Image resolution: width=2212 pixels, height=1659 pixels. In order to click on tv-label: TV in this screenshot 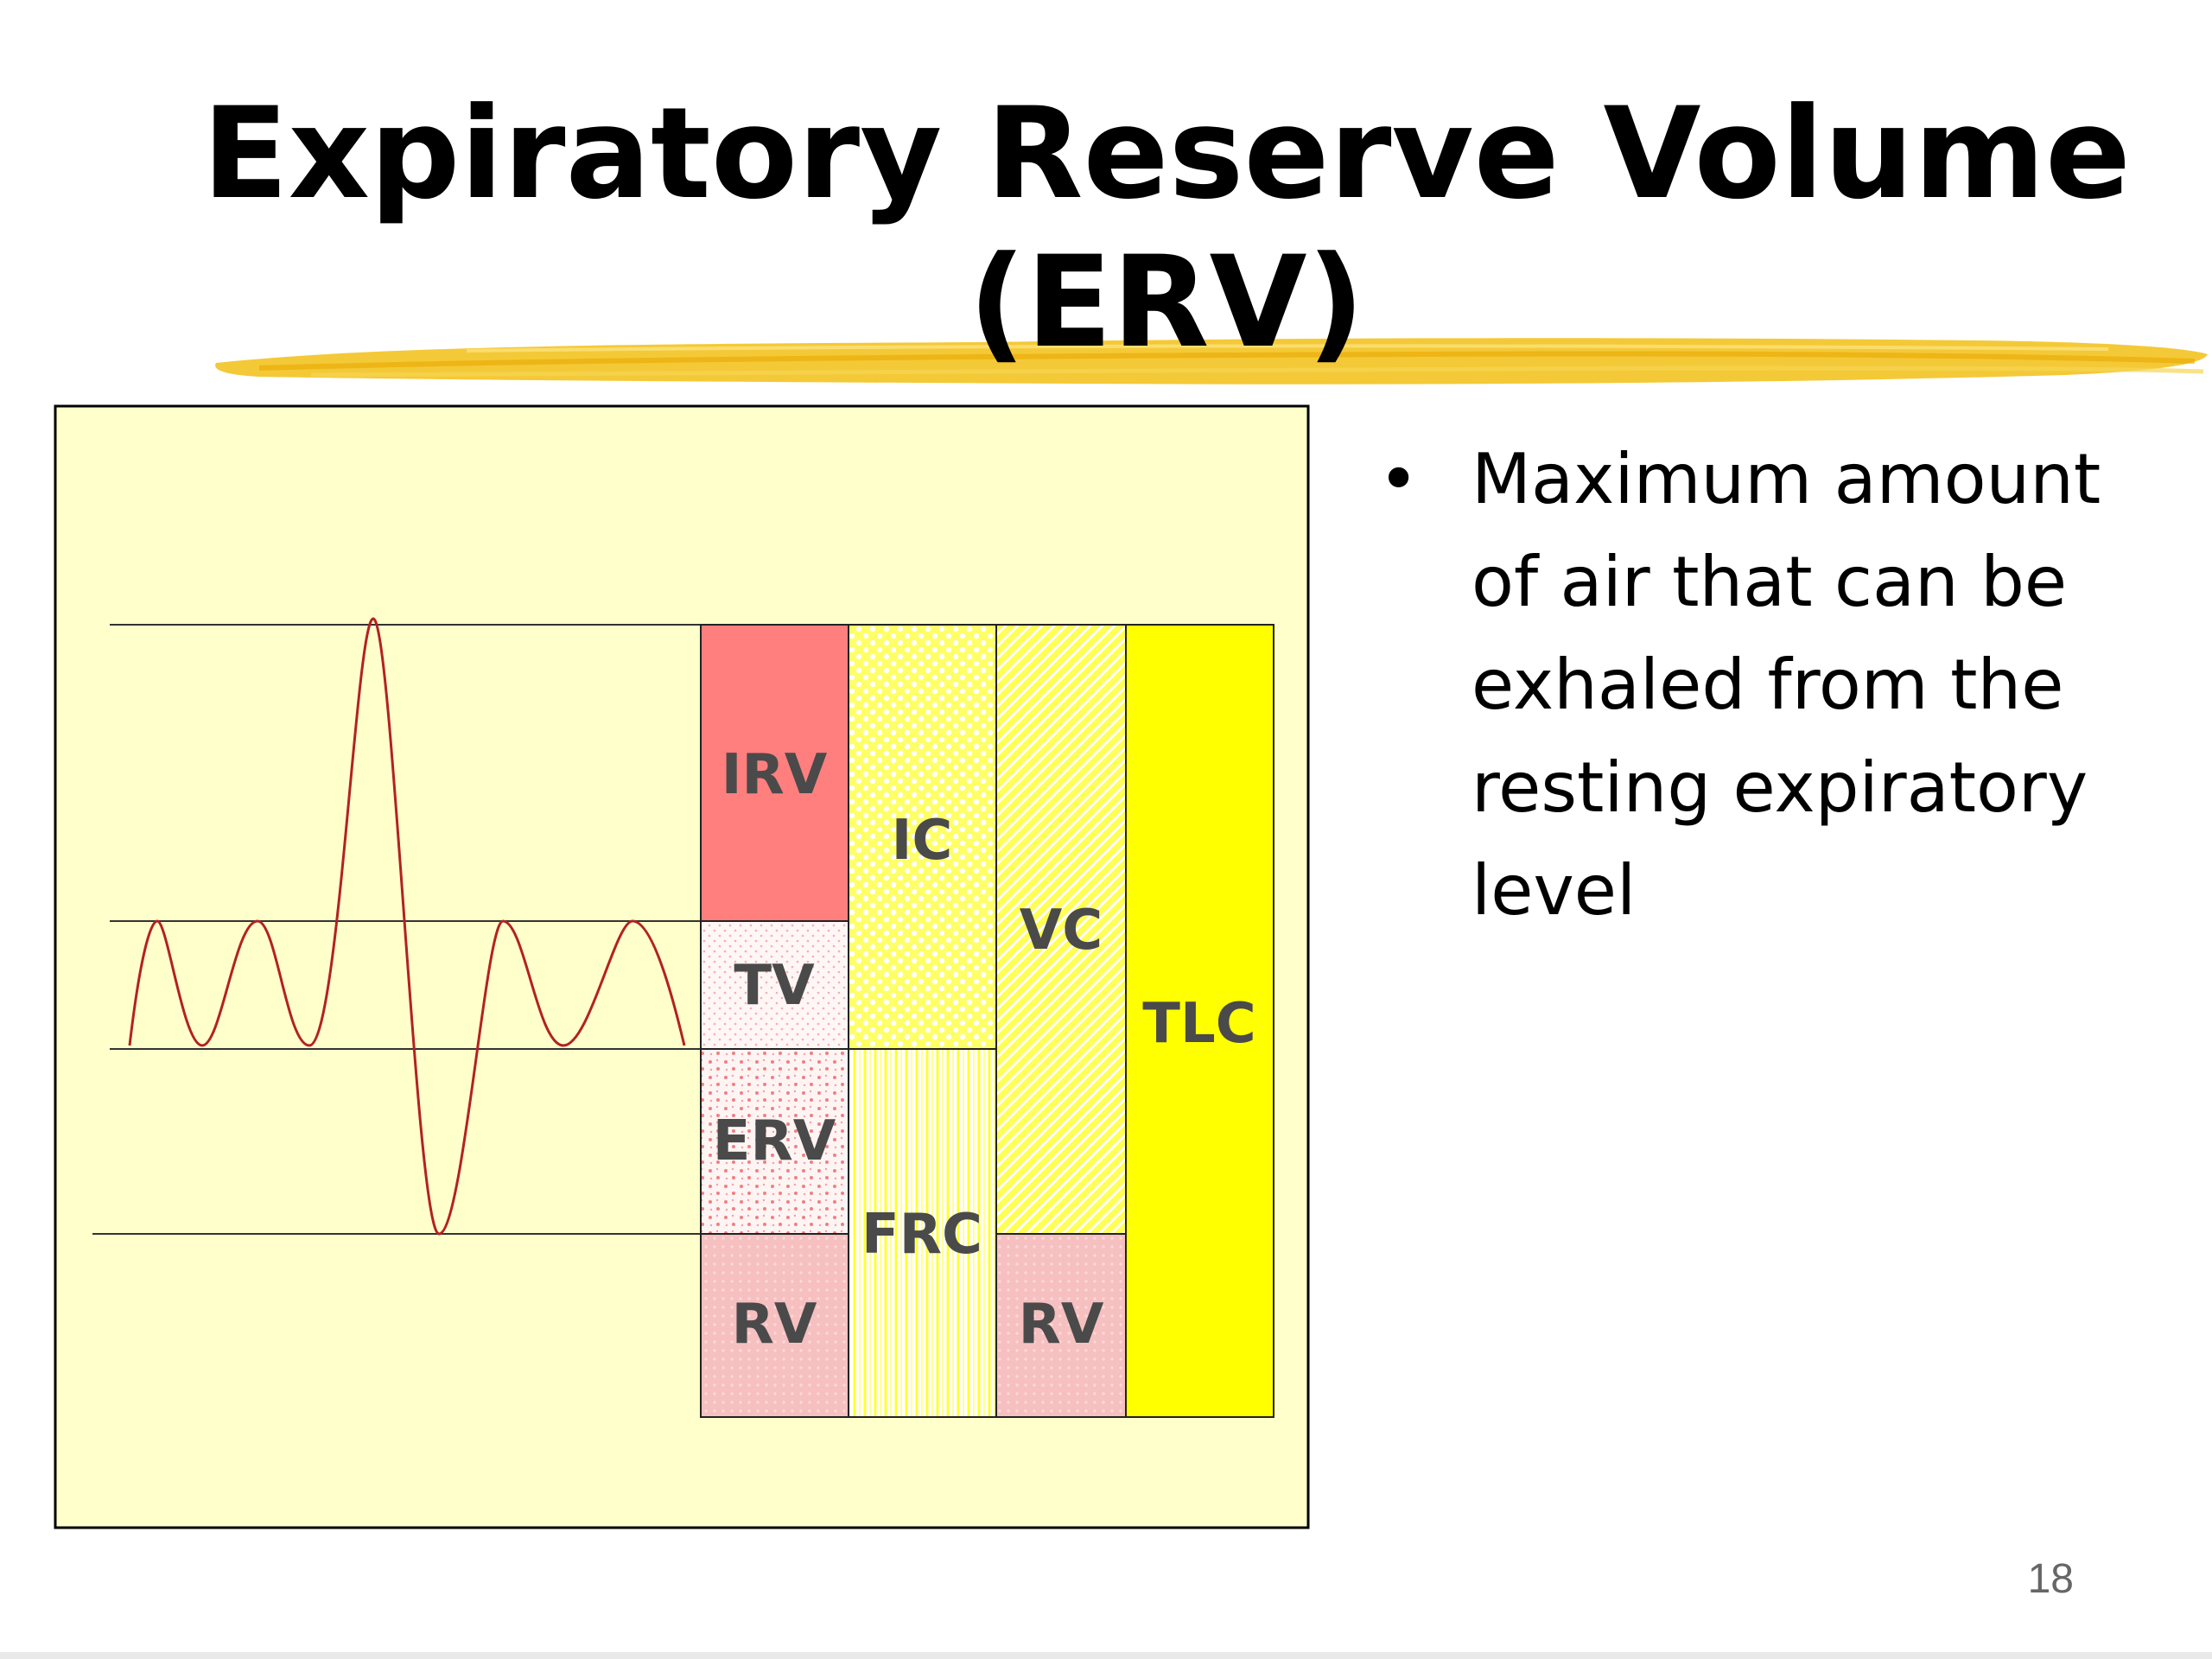, I will do `click(774, 986)`.